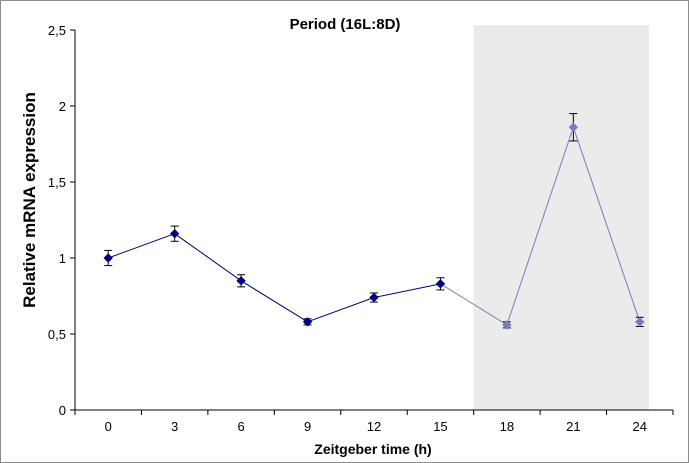 The height and width of the screenshot is (463, 689). What do you see at coordinates (29, 200) in the screenshot?
I see `y-axis-label: Relative mRNA expression` at bounding box center [29, 200].